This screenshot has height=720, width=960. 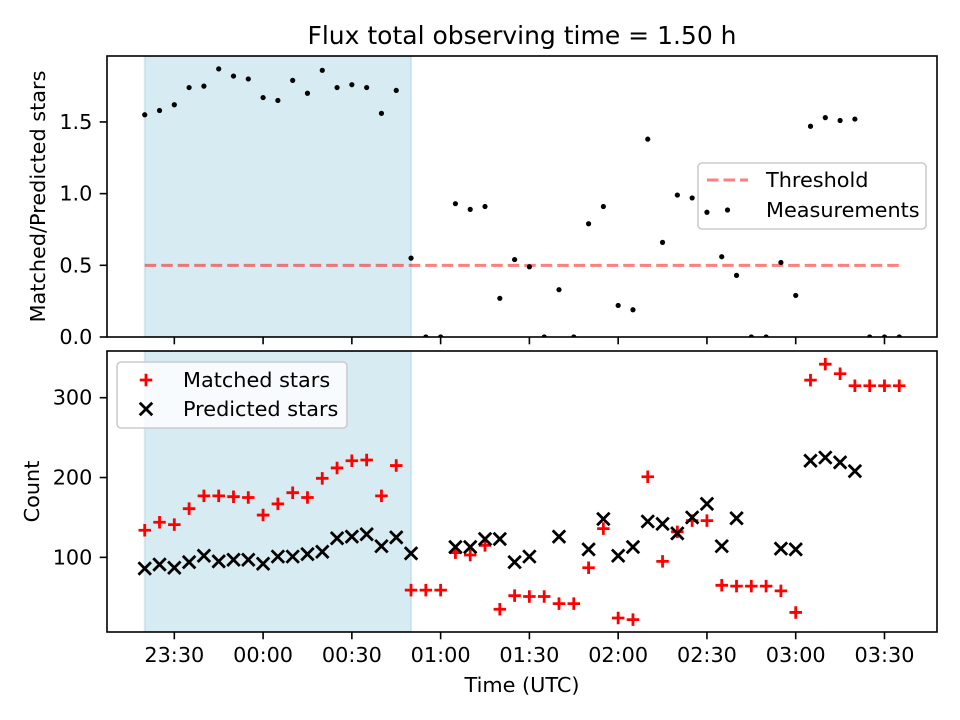 What do you see at coordinates (32, 492) in the screenshot?
I see `count-y-axis-label: Count` at bounding box center [32, 492].